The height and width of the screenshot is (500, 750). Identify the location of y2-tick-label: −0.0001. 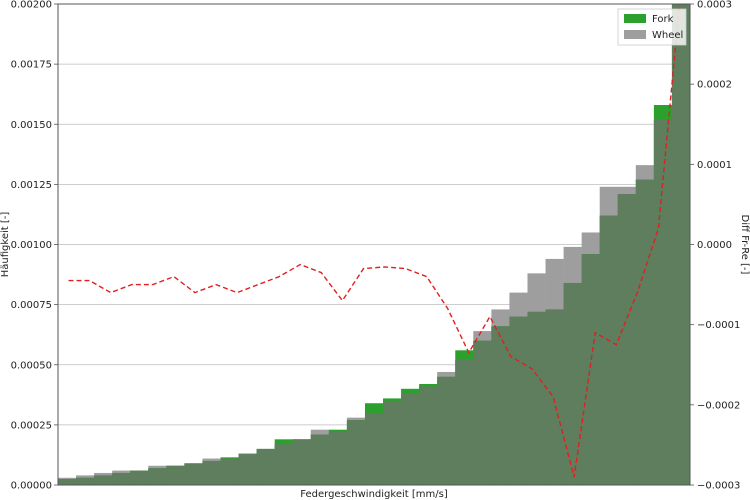
(718, 325).